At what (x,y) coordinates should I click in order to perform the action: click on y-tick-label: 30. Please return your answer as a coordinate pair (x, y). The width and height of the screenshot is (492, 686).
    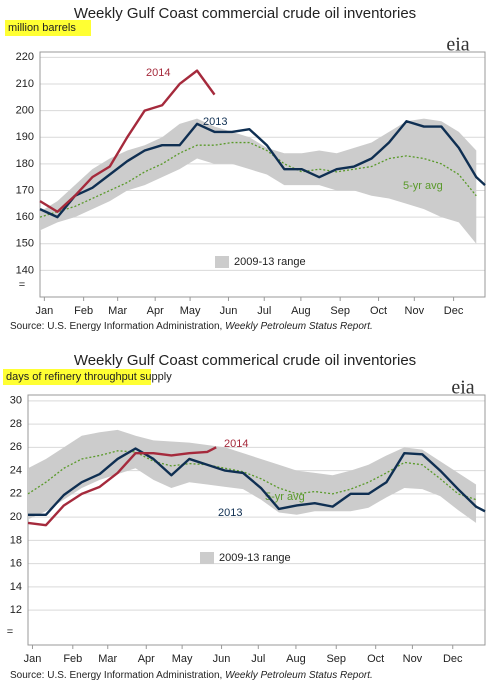
    Looking at the image, I should click on (16, 401).